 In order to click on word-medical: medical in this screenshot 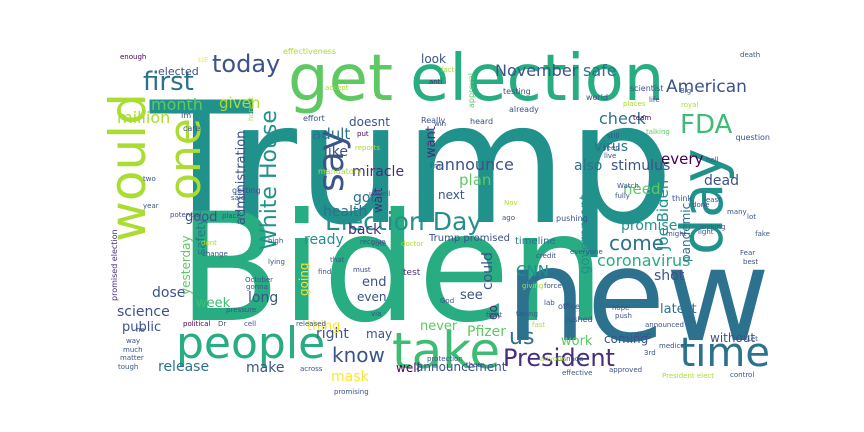, I will do `click(673, 346)`.